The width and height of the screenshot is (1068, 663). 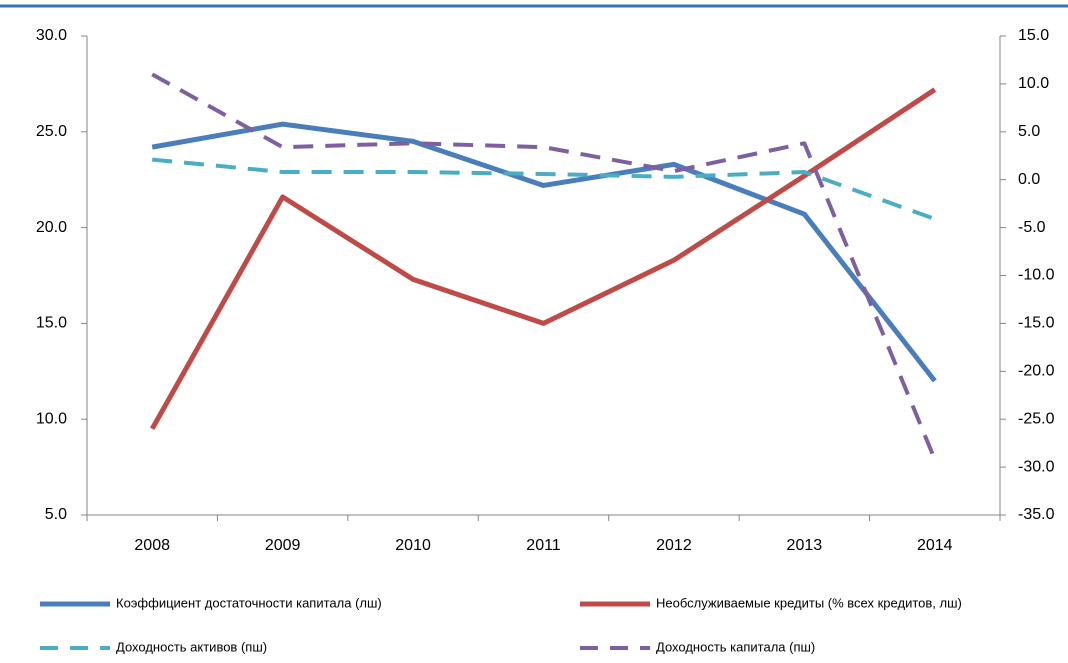 What do you see at coordinates (249, 602) in the screenshot?
I see `legend-label: Коэффициент достаточности капитала (лш)` at bounding box center [249, 602].